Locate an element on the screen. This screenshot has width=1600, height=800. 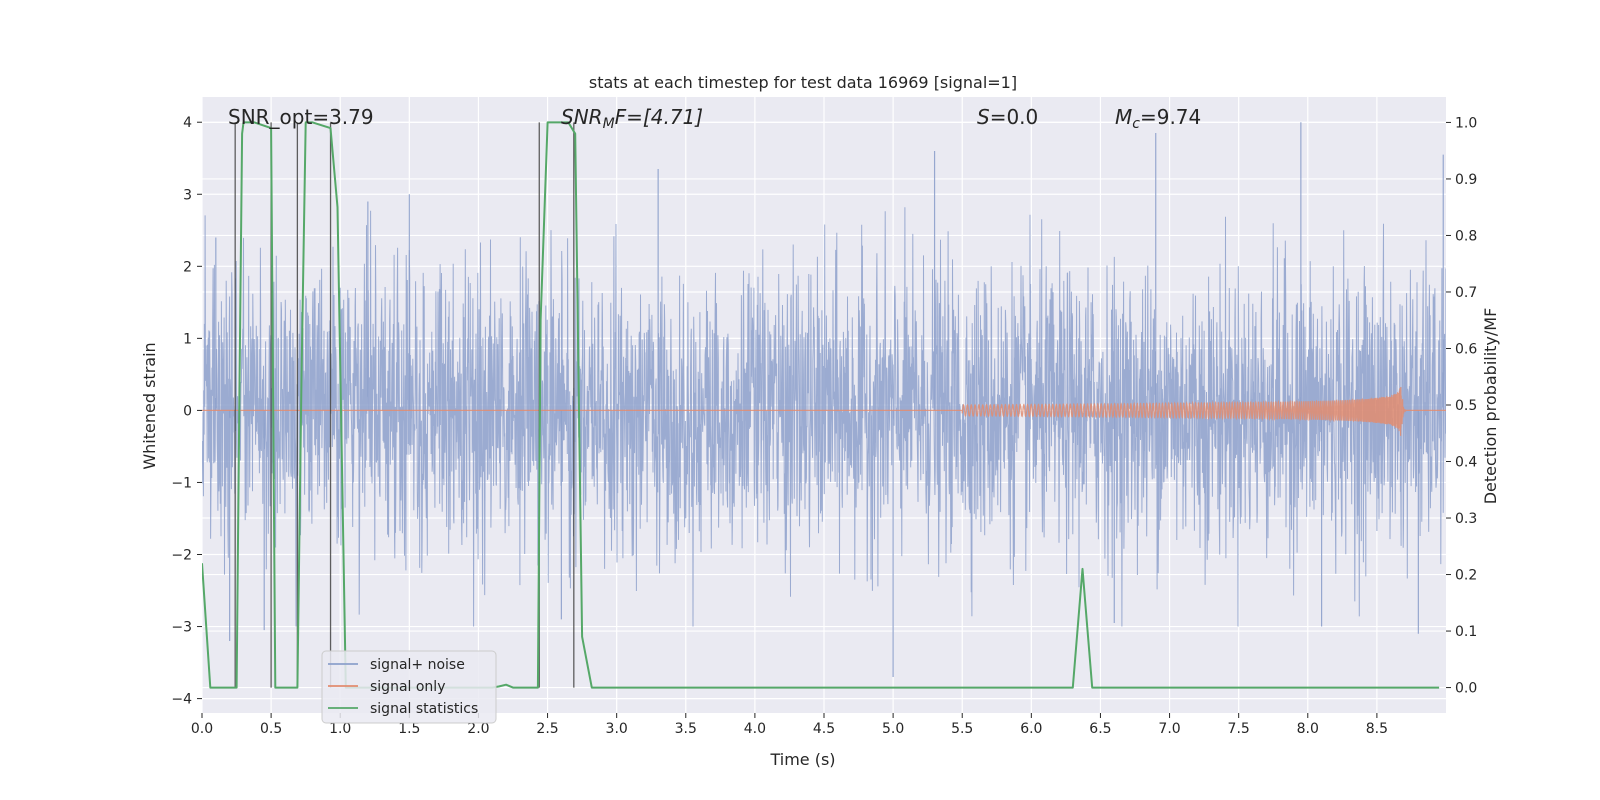
legend-box is located at coordinates (409, 687).